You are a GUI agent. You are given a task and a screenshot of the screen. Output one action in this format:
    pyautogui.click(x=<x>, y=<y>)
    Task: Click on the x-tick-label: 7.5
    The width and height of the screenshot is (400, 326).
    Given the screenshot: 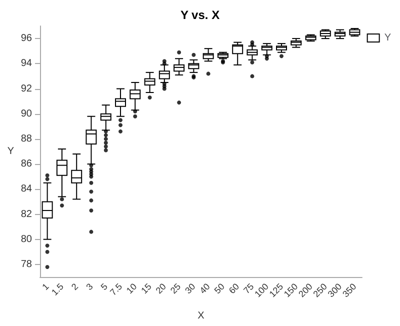 What is the action you would take?
    pyautogui.click(x=116, y=289)
    